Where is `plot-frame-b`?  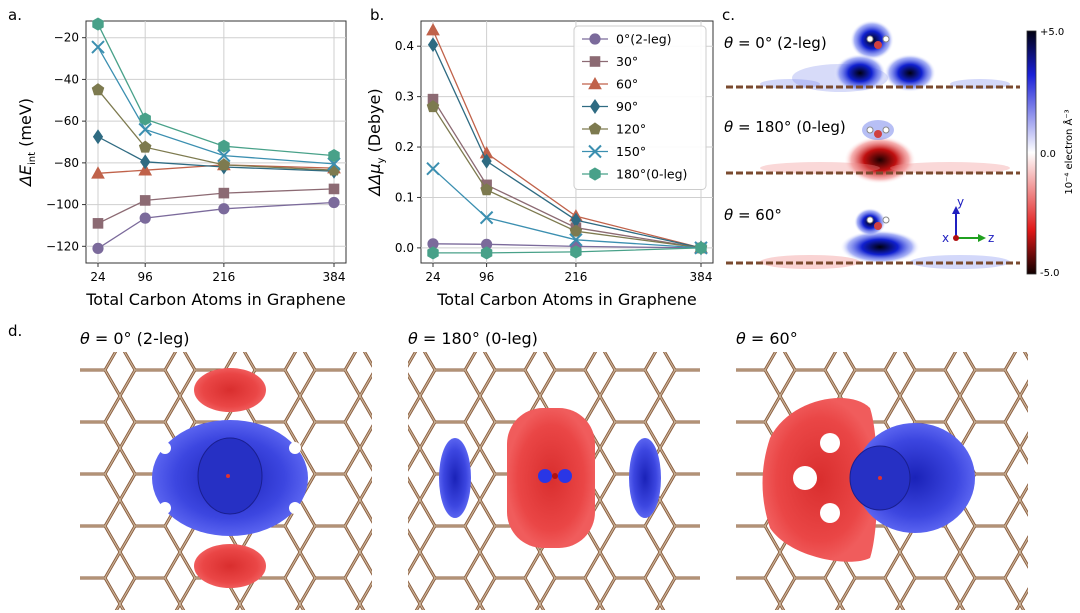 plot-frame-b is located at coordinates (567, 142).